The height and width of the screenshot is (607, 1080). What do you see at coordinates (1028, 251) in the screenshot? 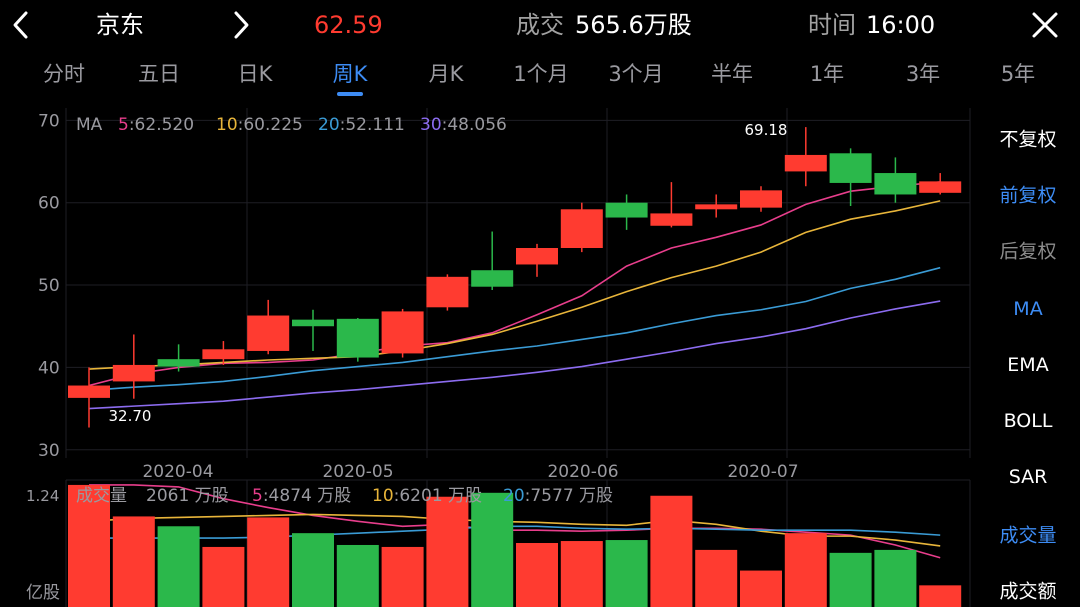
I see `menu-backward-adjust: 后复权` at bounding box center [1028, 251].